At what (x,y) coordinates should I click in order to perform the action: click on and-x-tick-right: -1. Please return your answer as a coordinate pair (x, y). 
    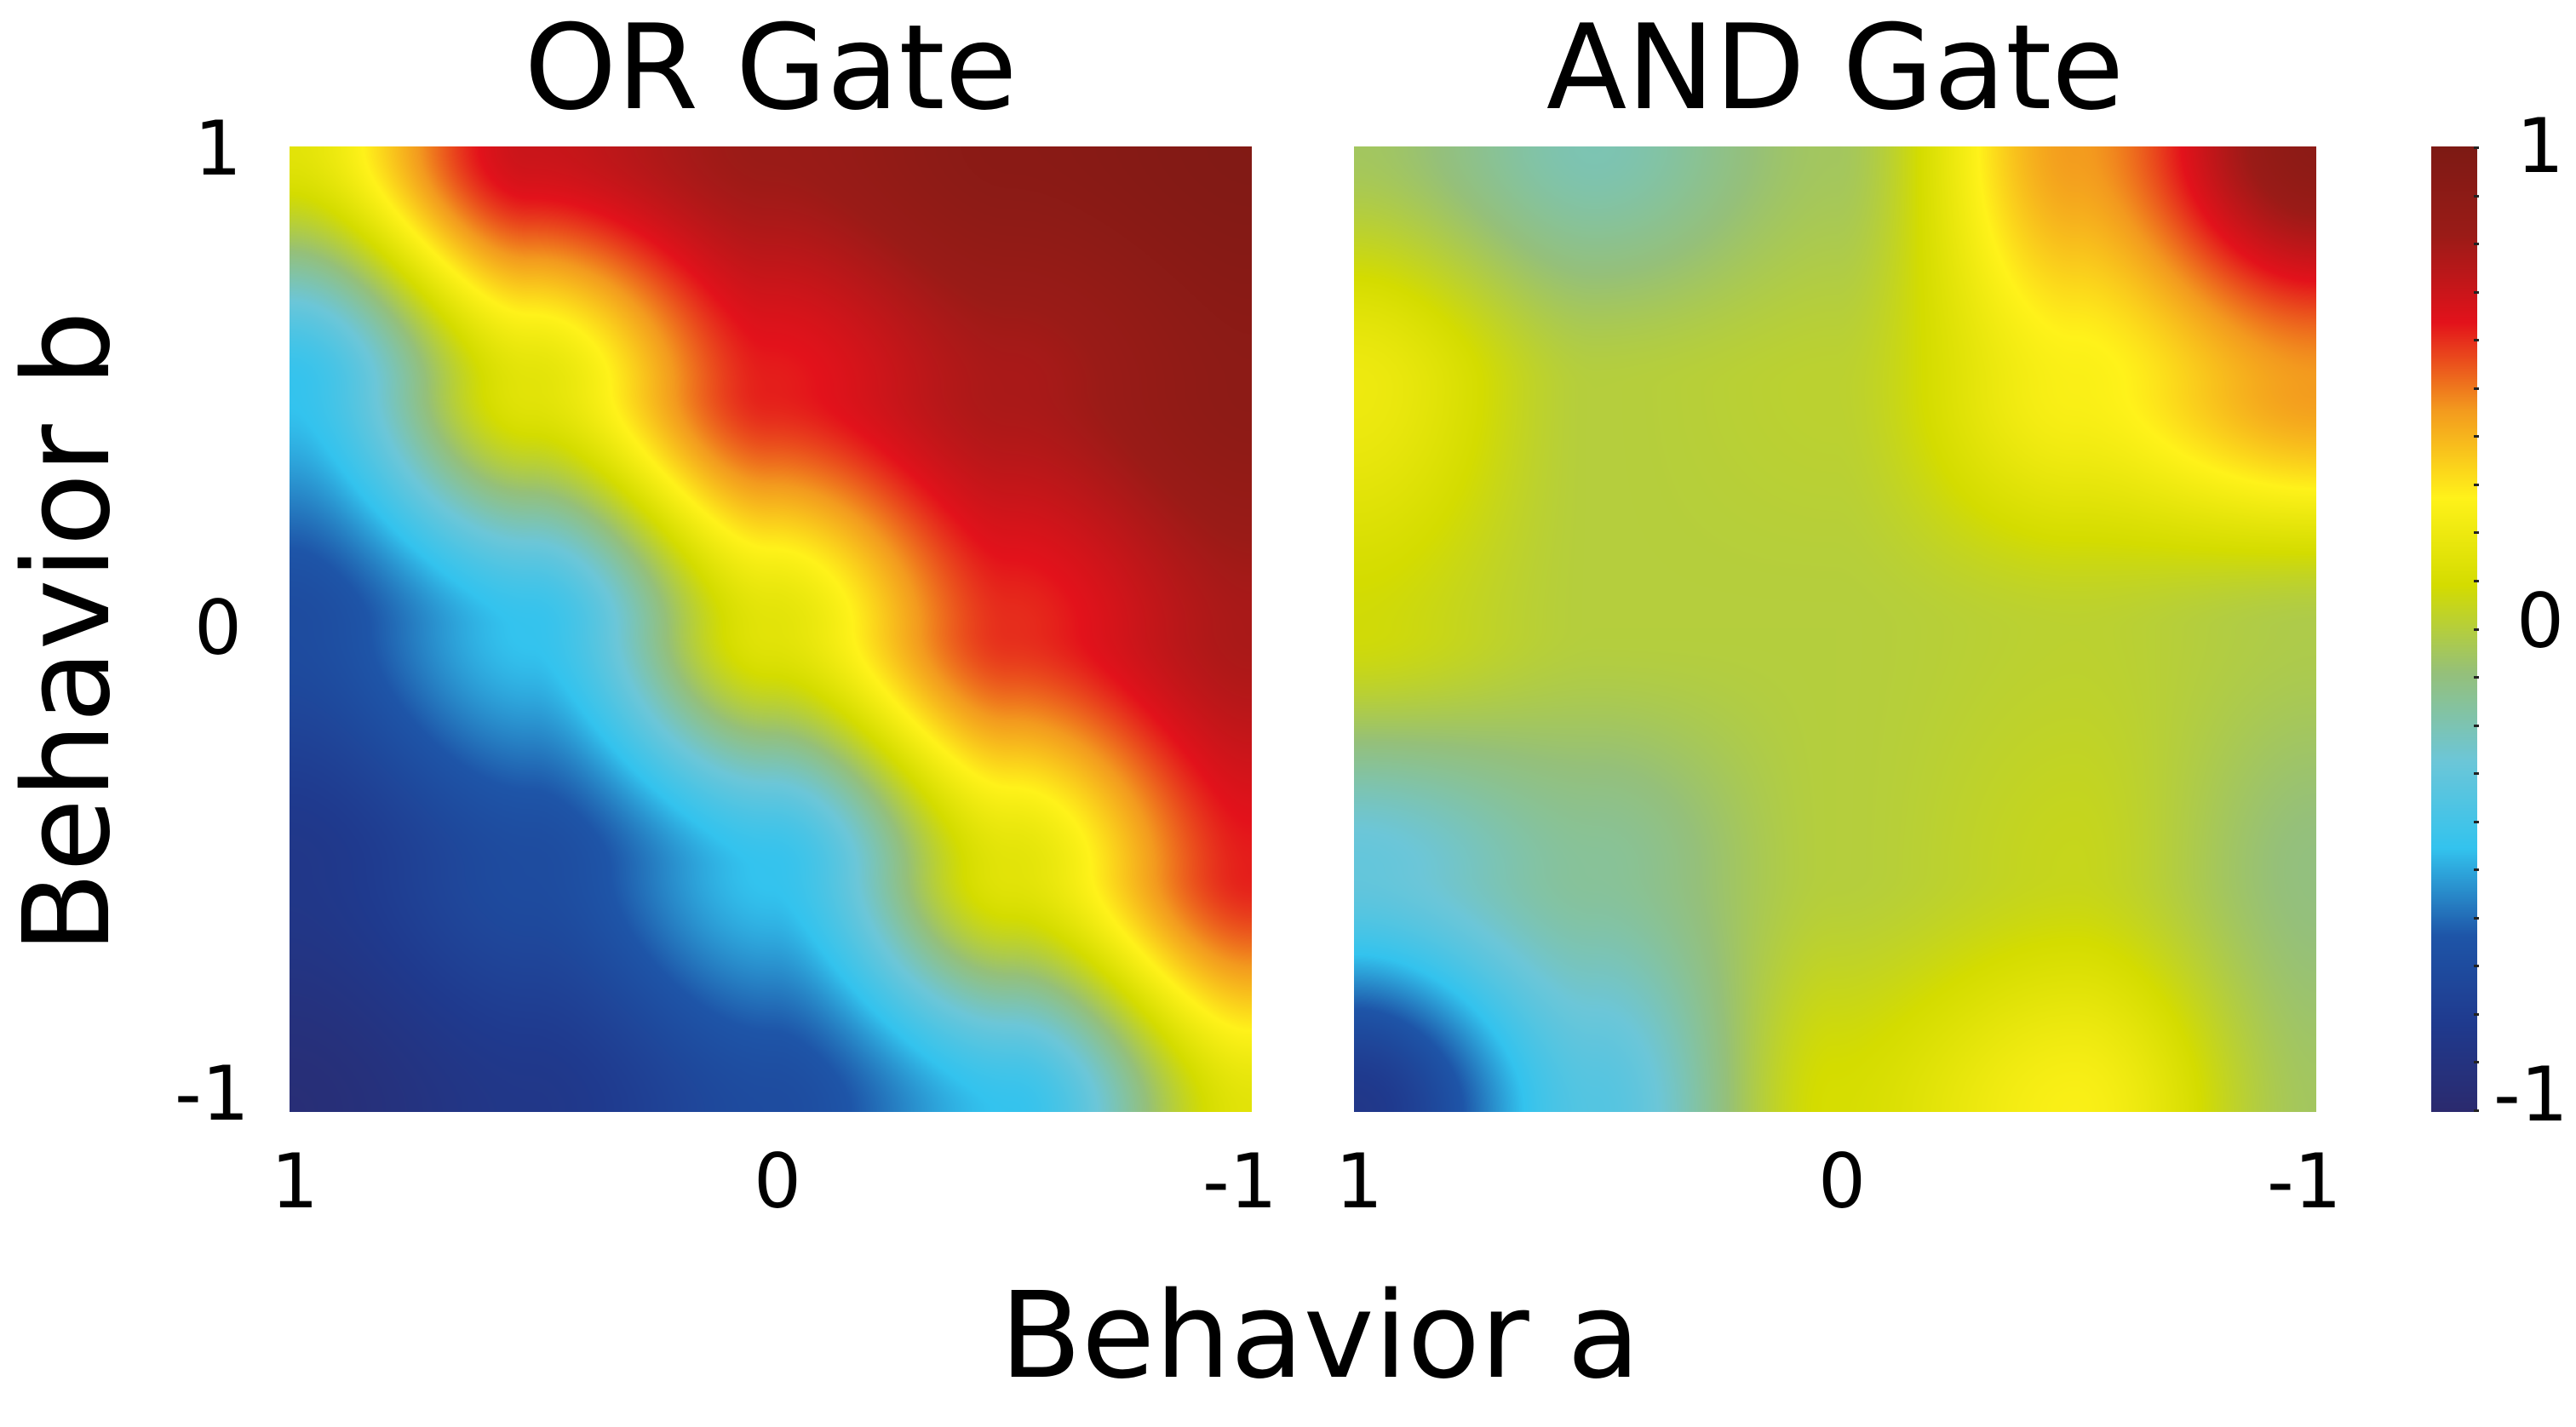
    Looking at the image, I should click on (2304, 1181).